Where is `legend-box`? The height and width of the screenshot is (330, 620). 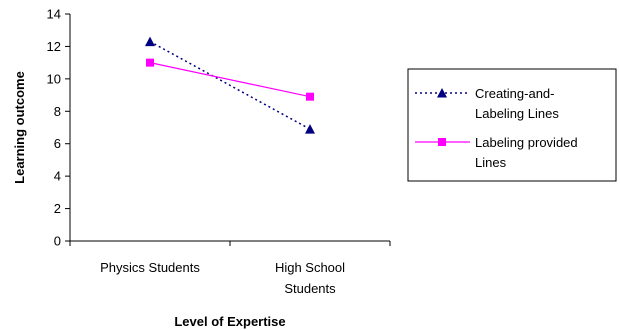 legend-box is located at coordinates (512, 125).